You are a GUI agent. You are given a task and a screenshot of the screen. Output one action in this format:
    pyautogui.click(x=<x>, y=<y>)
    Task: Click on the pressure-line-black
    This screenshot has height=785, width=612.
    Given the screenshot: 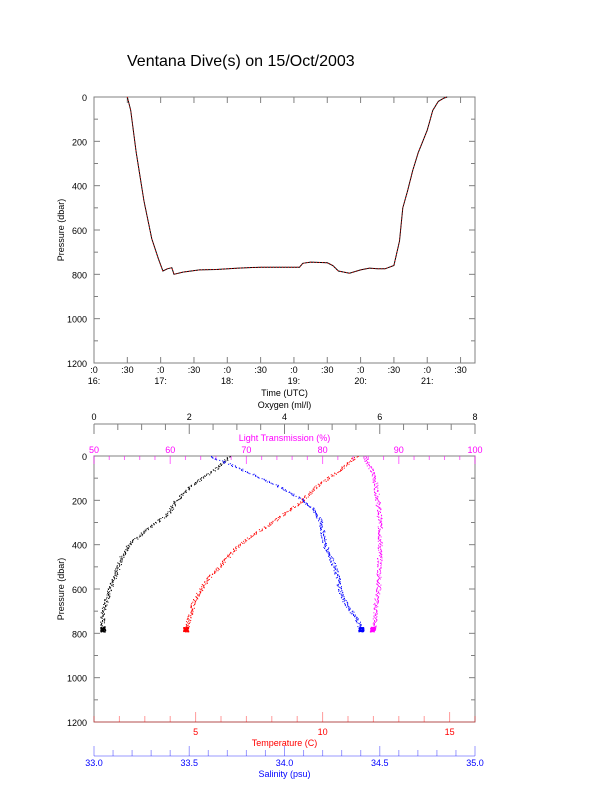 What is the action you would take?
    pyautogui.click(x=287, y=185)
    